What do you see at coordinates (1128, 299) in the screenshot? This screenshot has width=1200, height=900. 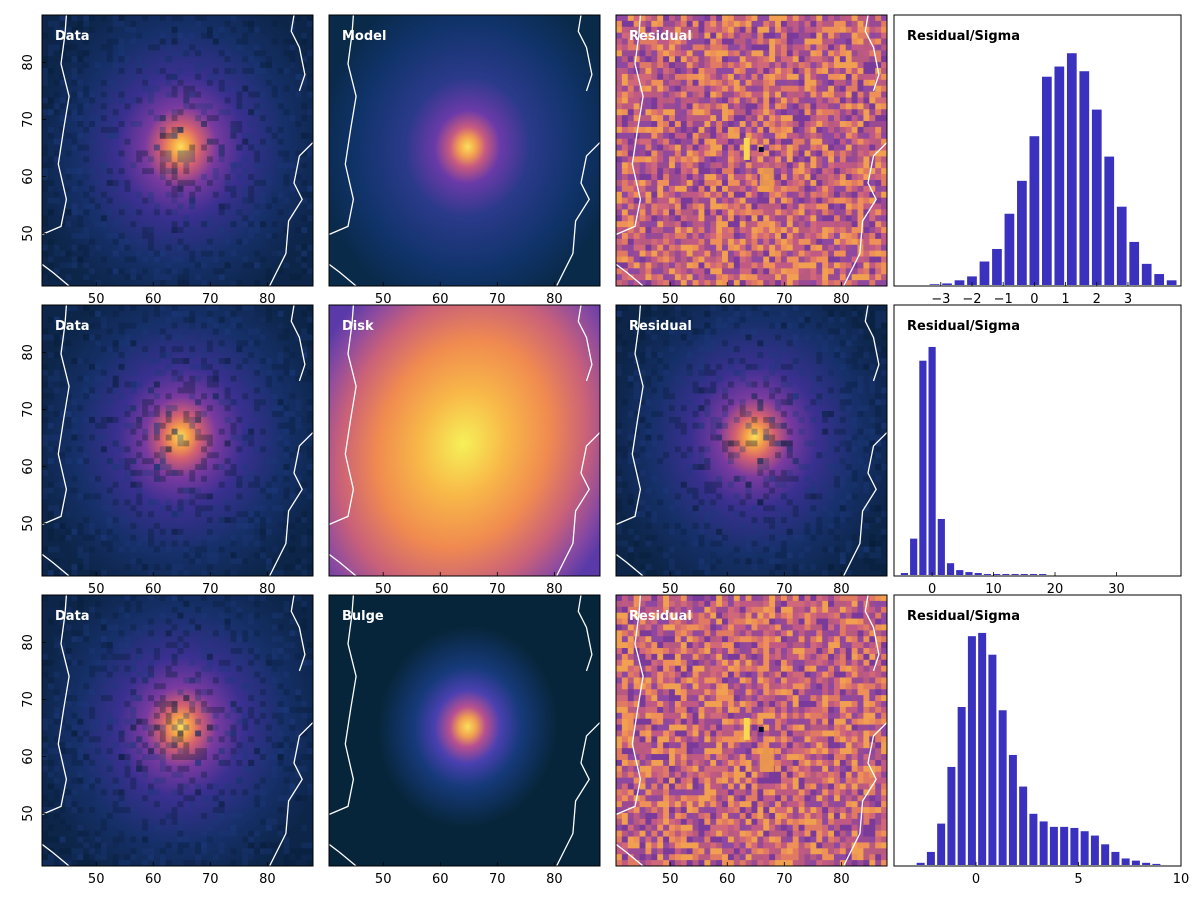 I see `x-tick-label: 3` at bounding box center [1128, 299].